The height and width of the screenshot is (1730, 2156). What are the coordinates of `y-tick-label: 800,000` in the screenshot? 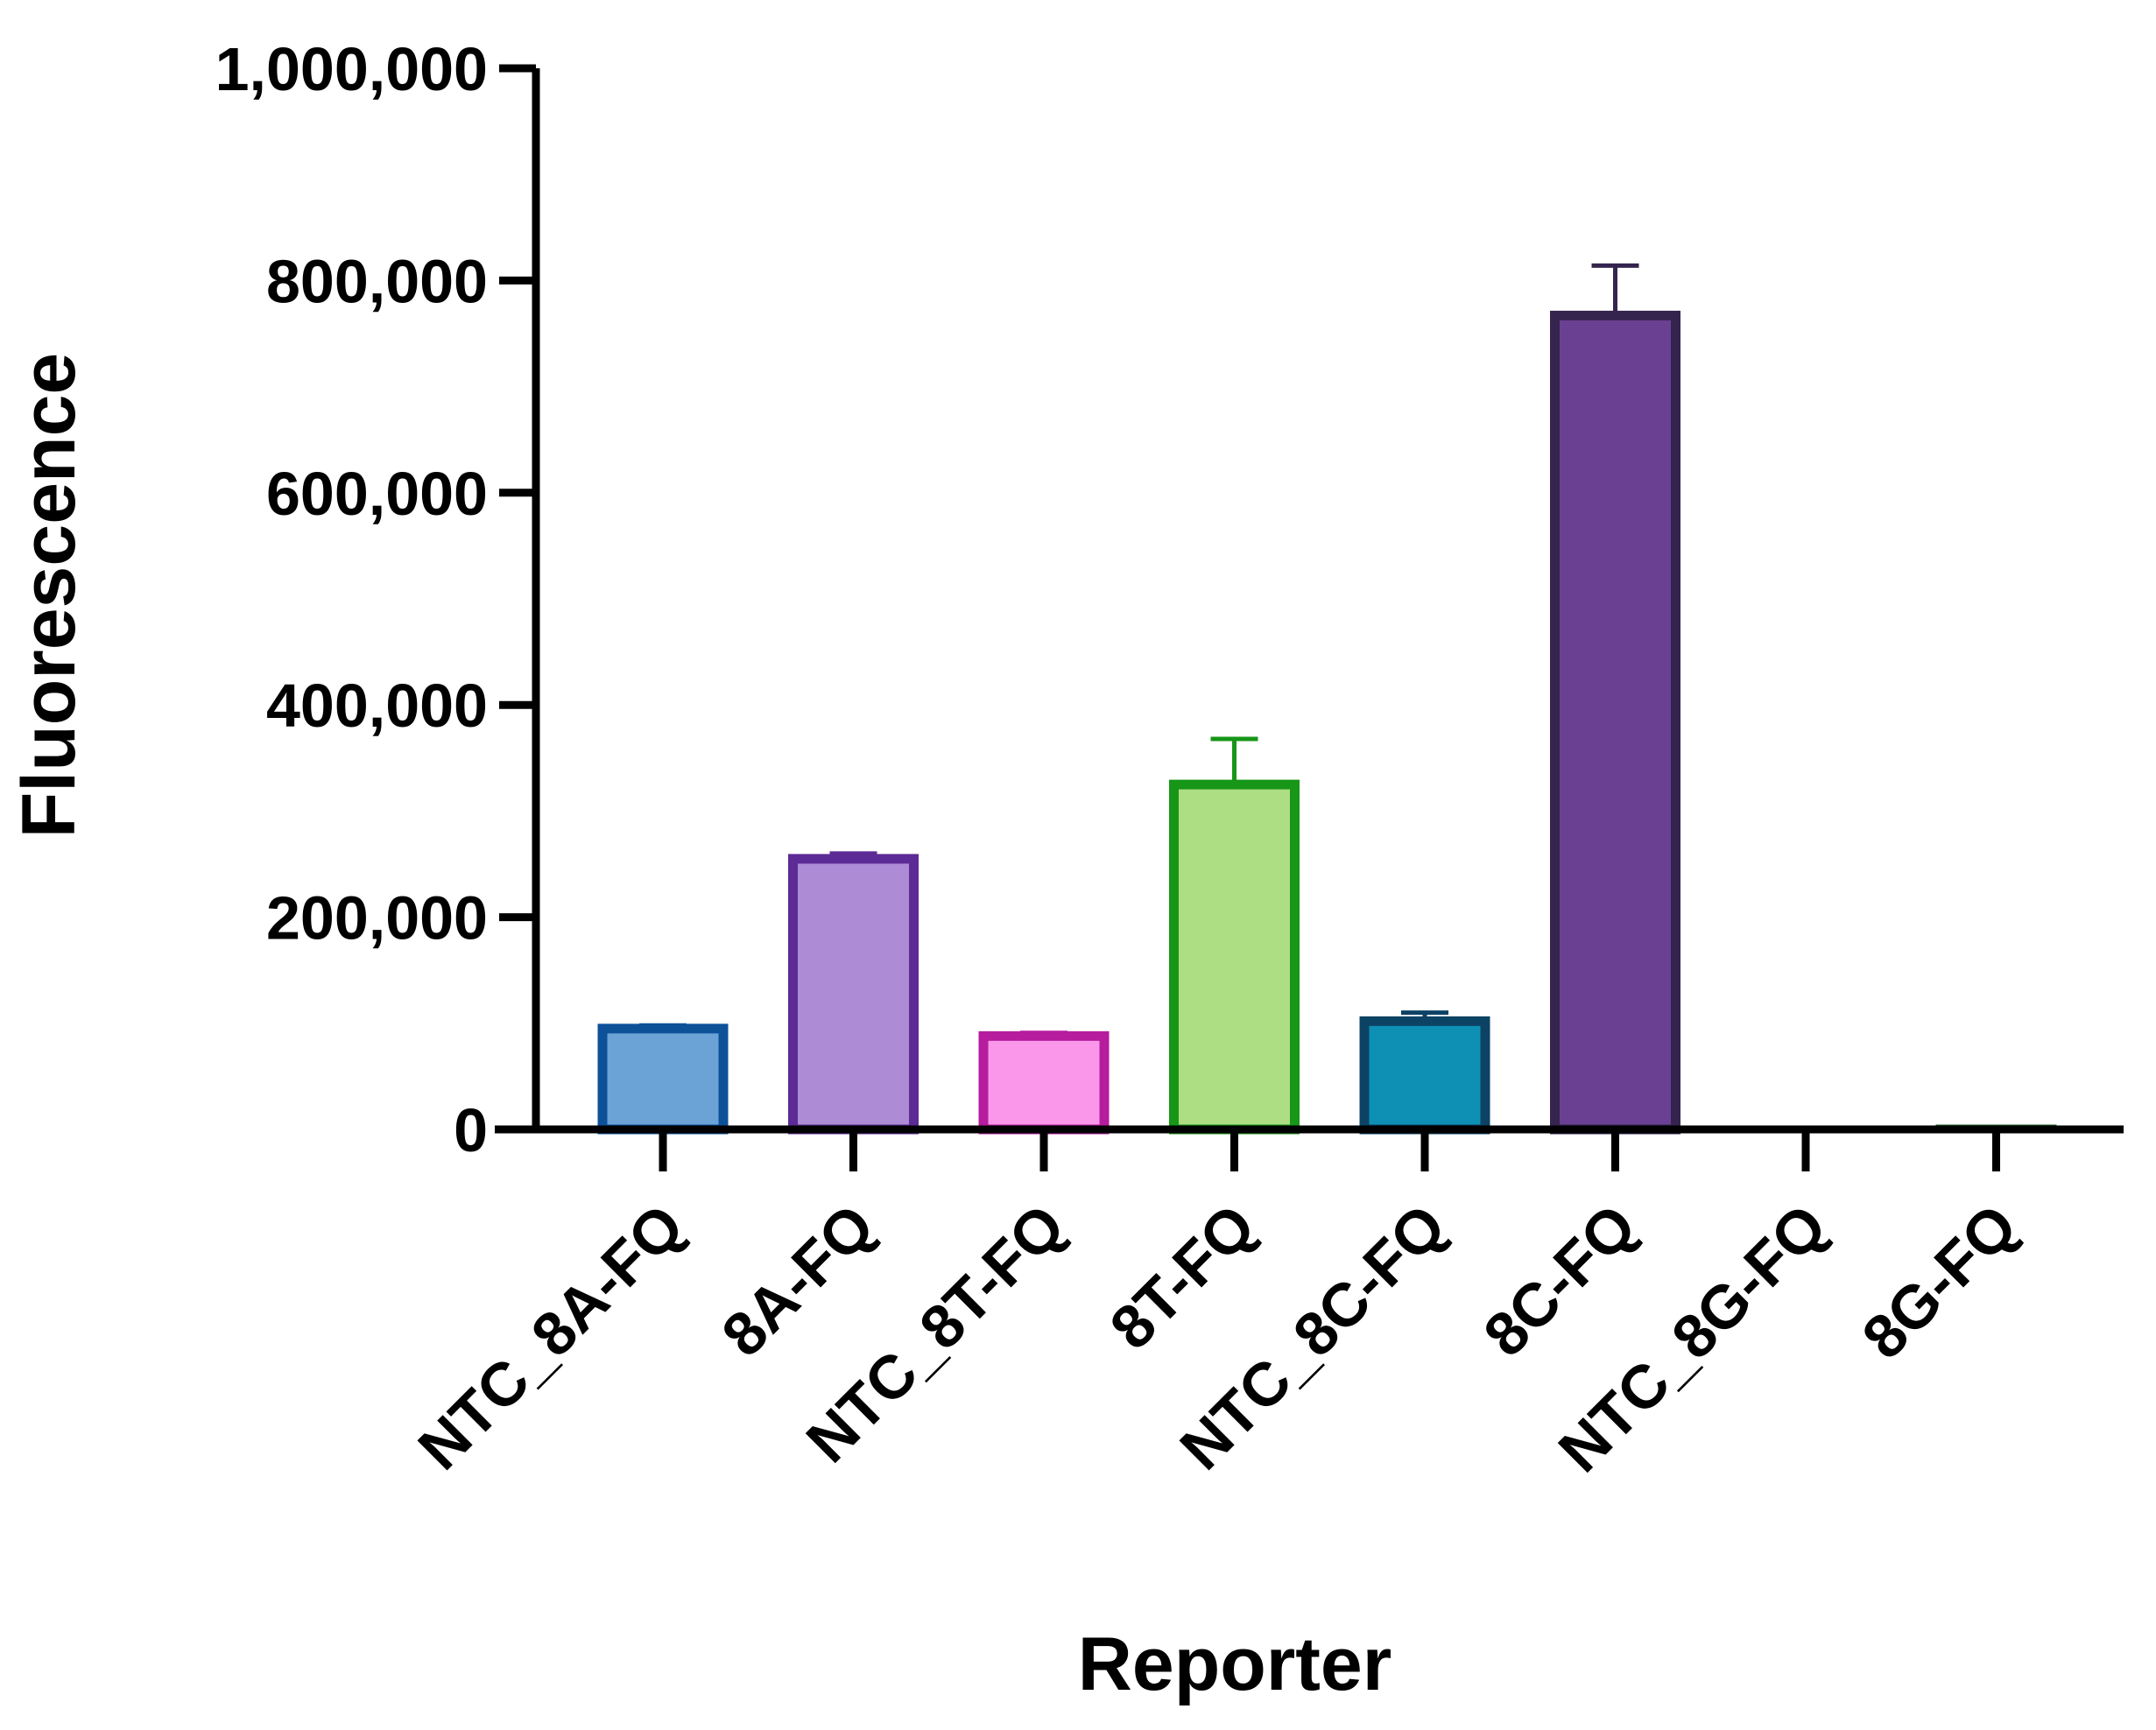 It's located at (377, 281).